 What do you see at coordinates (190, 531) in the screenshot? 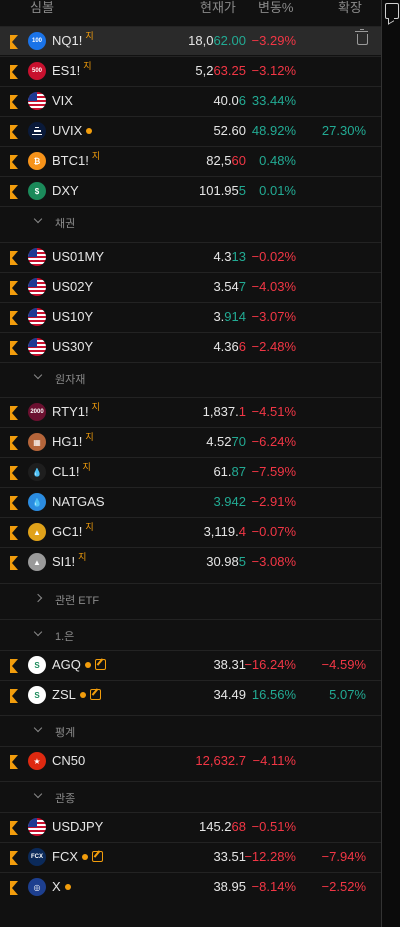
I see `watchlist-row: ▲ GC1! 지 3,119.4 −0.07%` at bounding box center [190, 531].